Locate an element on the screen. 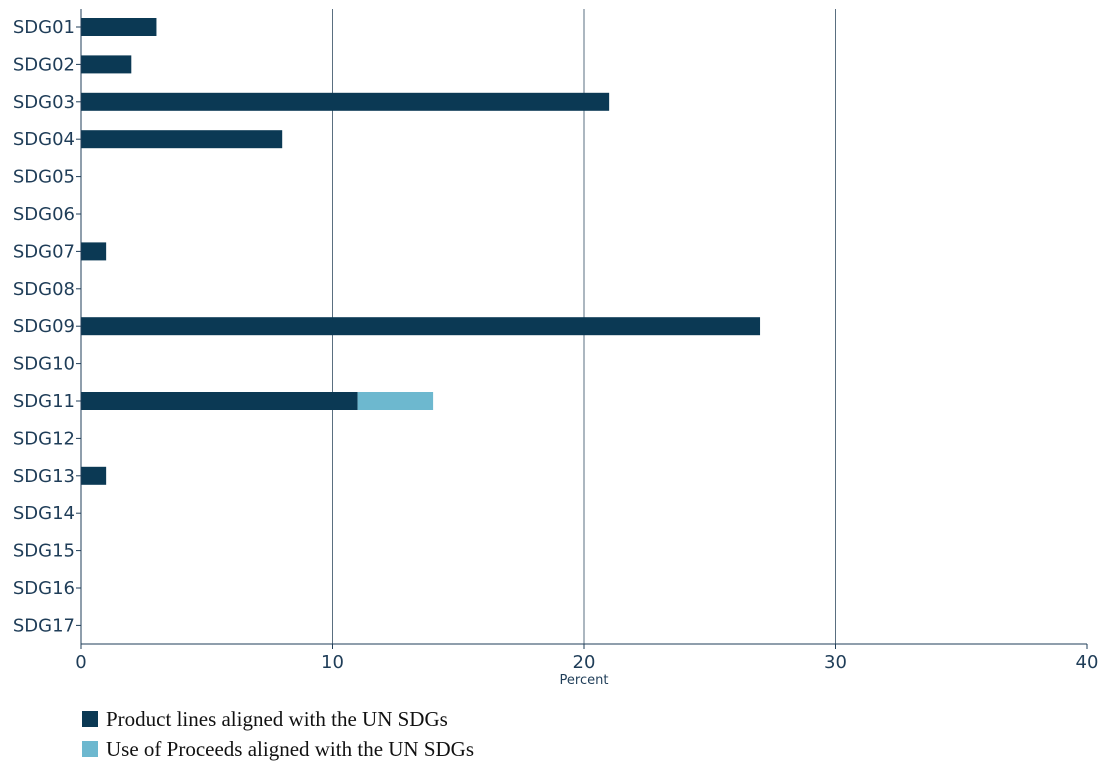 Image resolution: width=1101 pixels, height=764 pixels. y-tick-label: SDG03 is located at coordinates (44, 102).